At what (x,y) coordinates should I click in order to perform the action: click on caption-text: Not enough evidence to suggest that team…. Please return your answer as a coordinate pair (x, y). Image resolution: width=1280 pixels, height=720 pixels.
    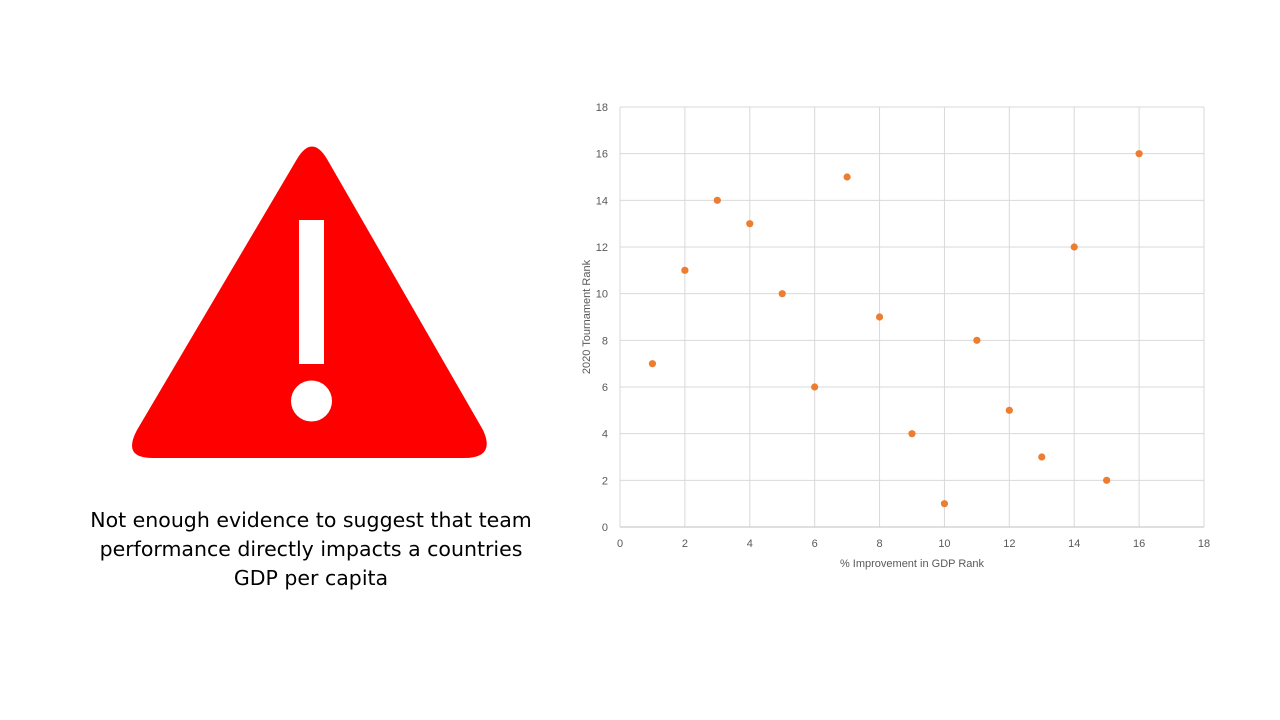
    Looking at the image, I should click on (311, 549).